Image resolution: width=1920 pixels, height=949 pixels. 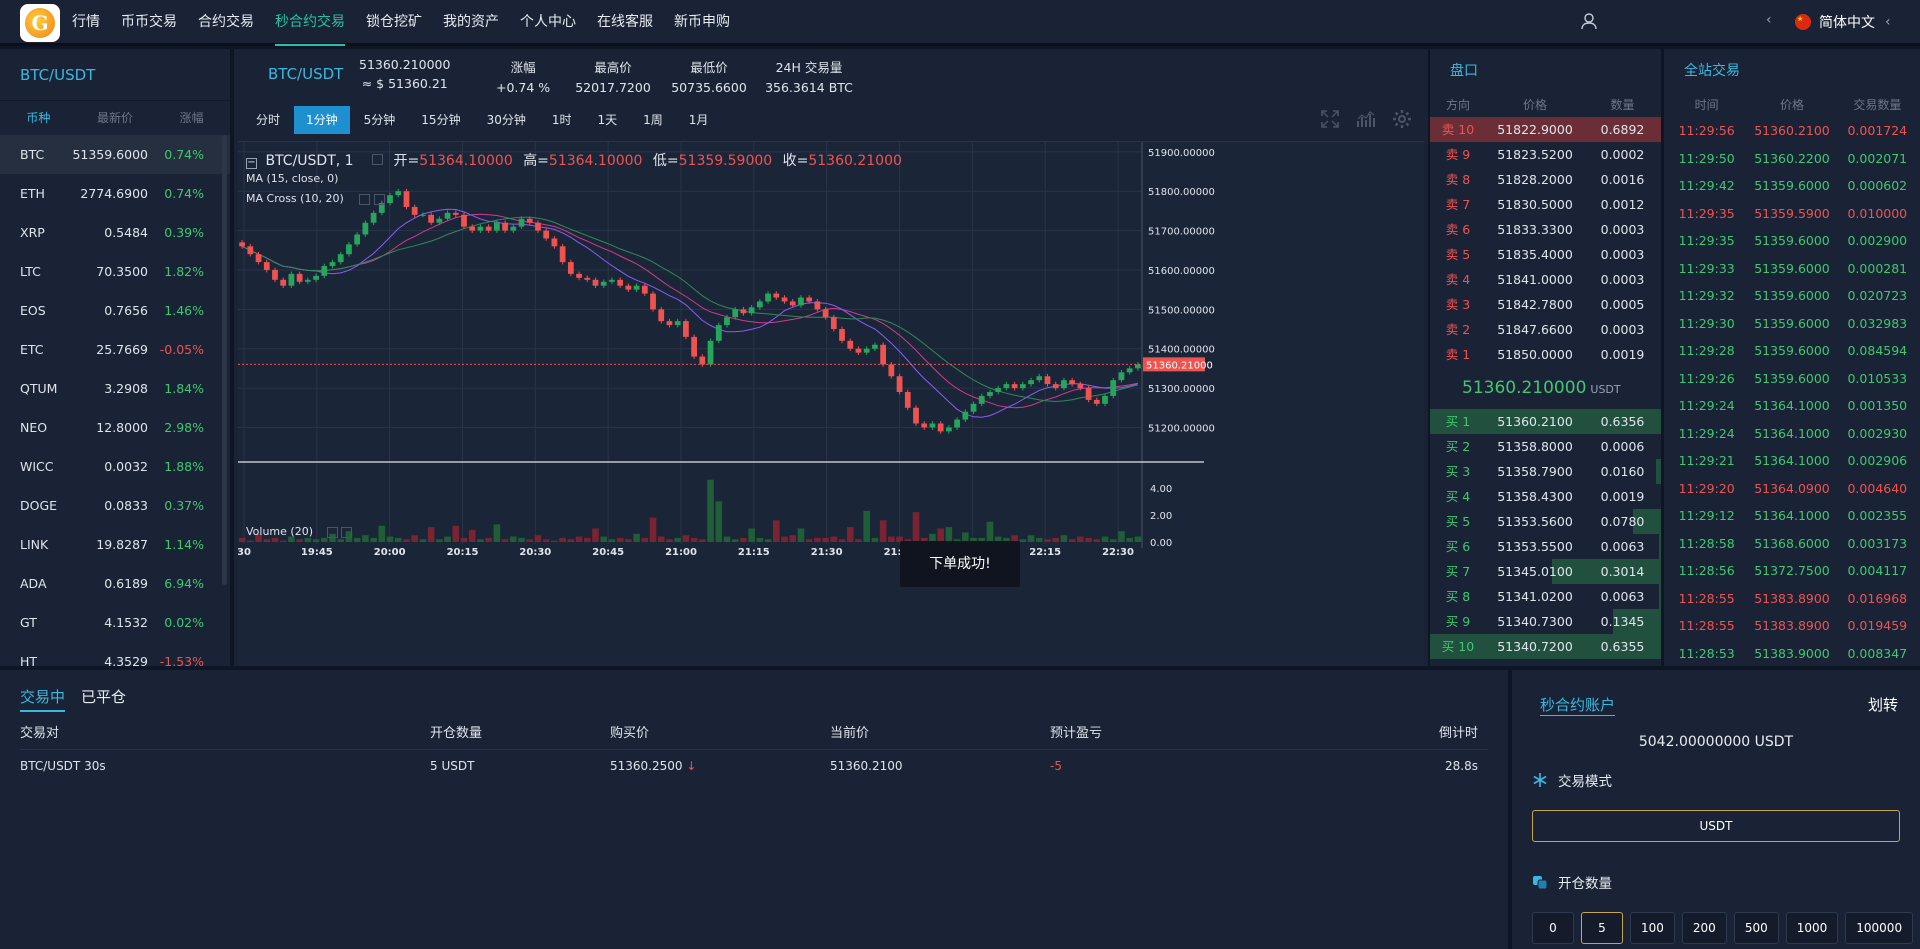 What do you see at coordinates (115, 544) in the screenshot?
I see `market-row: LINK 19.8287 1.14%` at bounding box center [115, 544].